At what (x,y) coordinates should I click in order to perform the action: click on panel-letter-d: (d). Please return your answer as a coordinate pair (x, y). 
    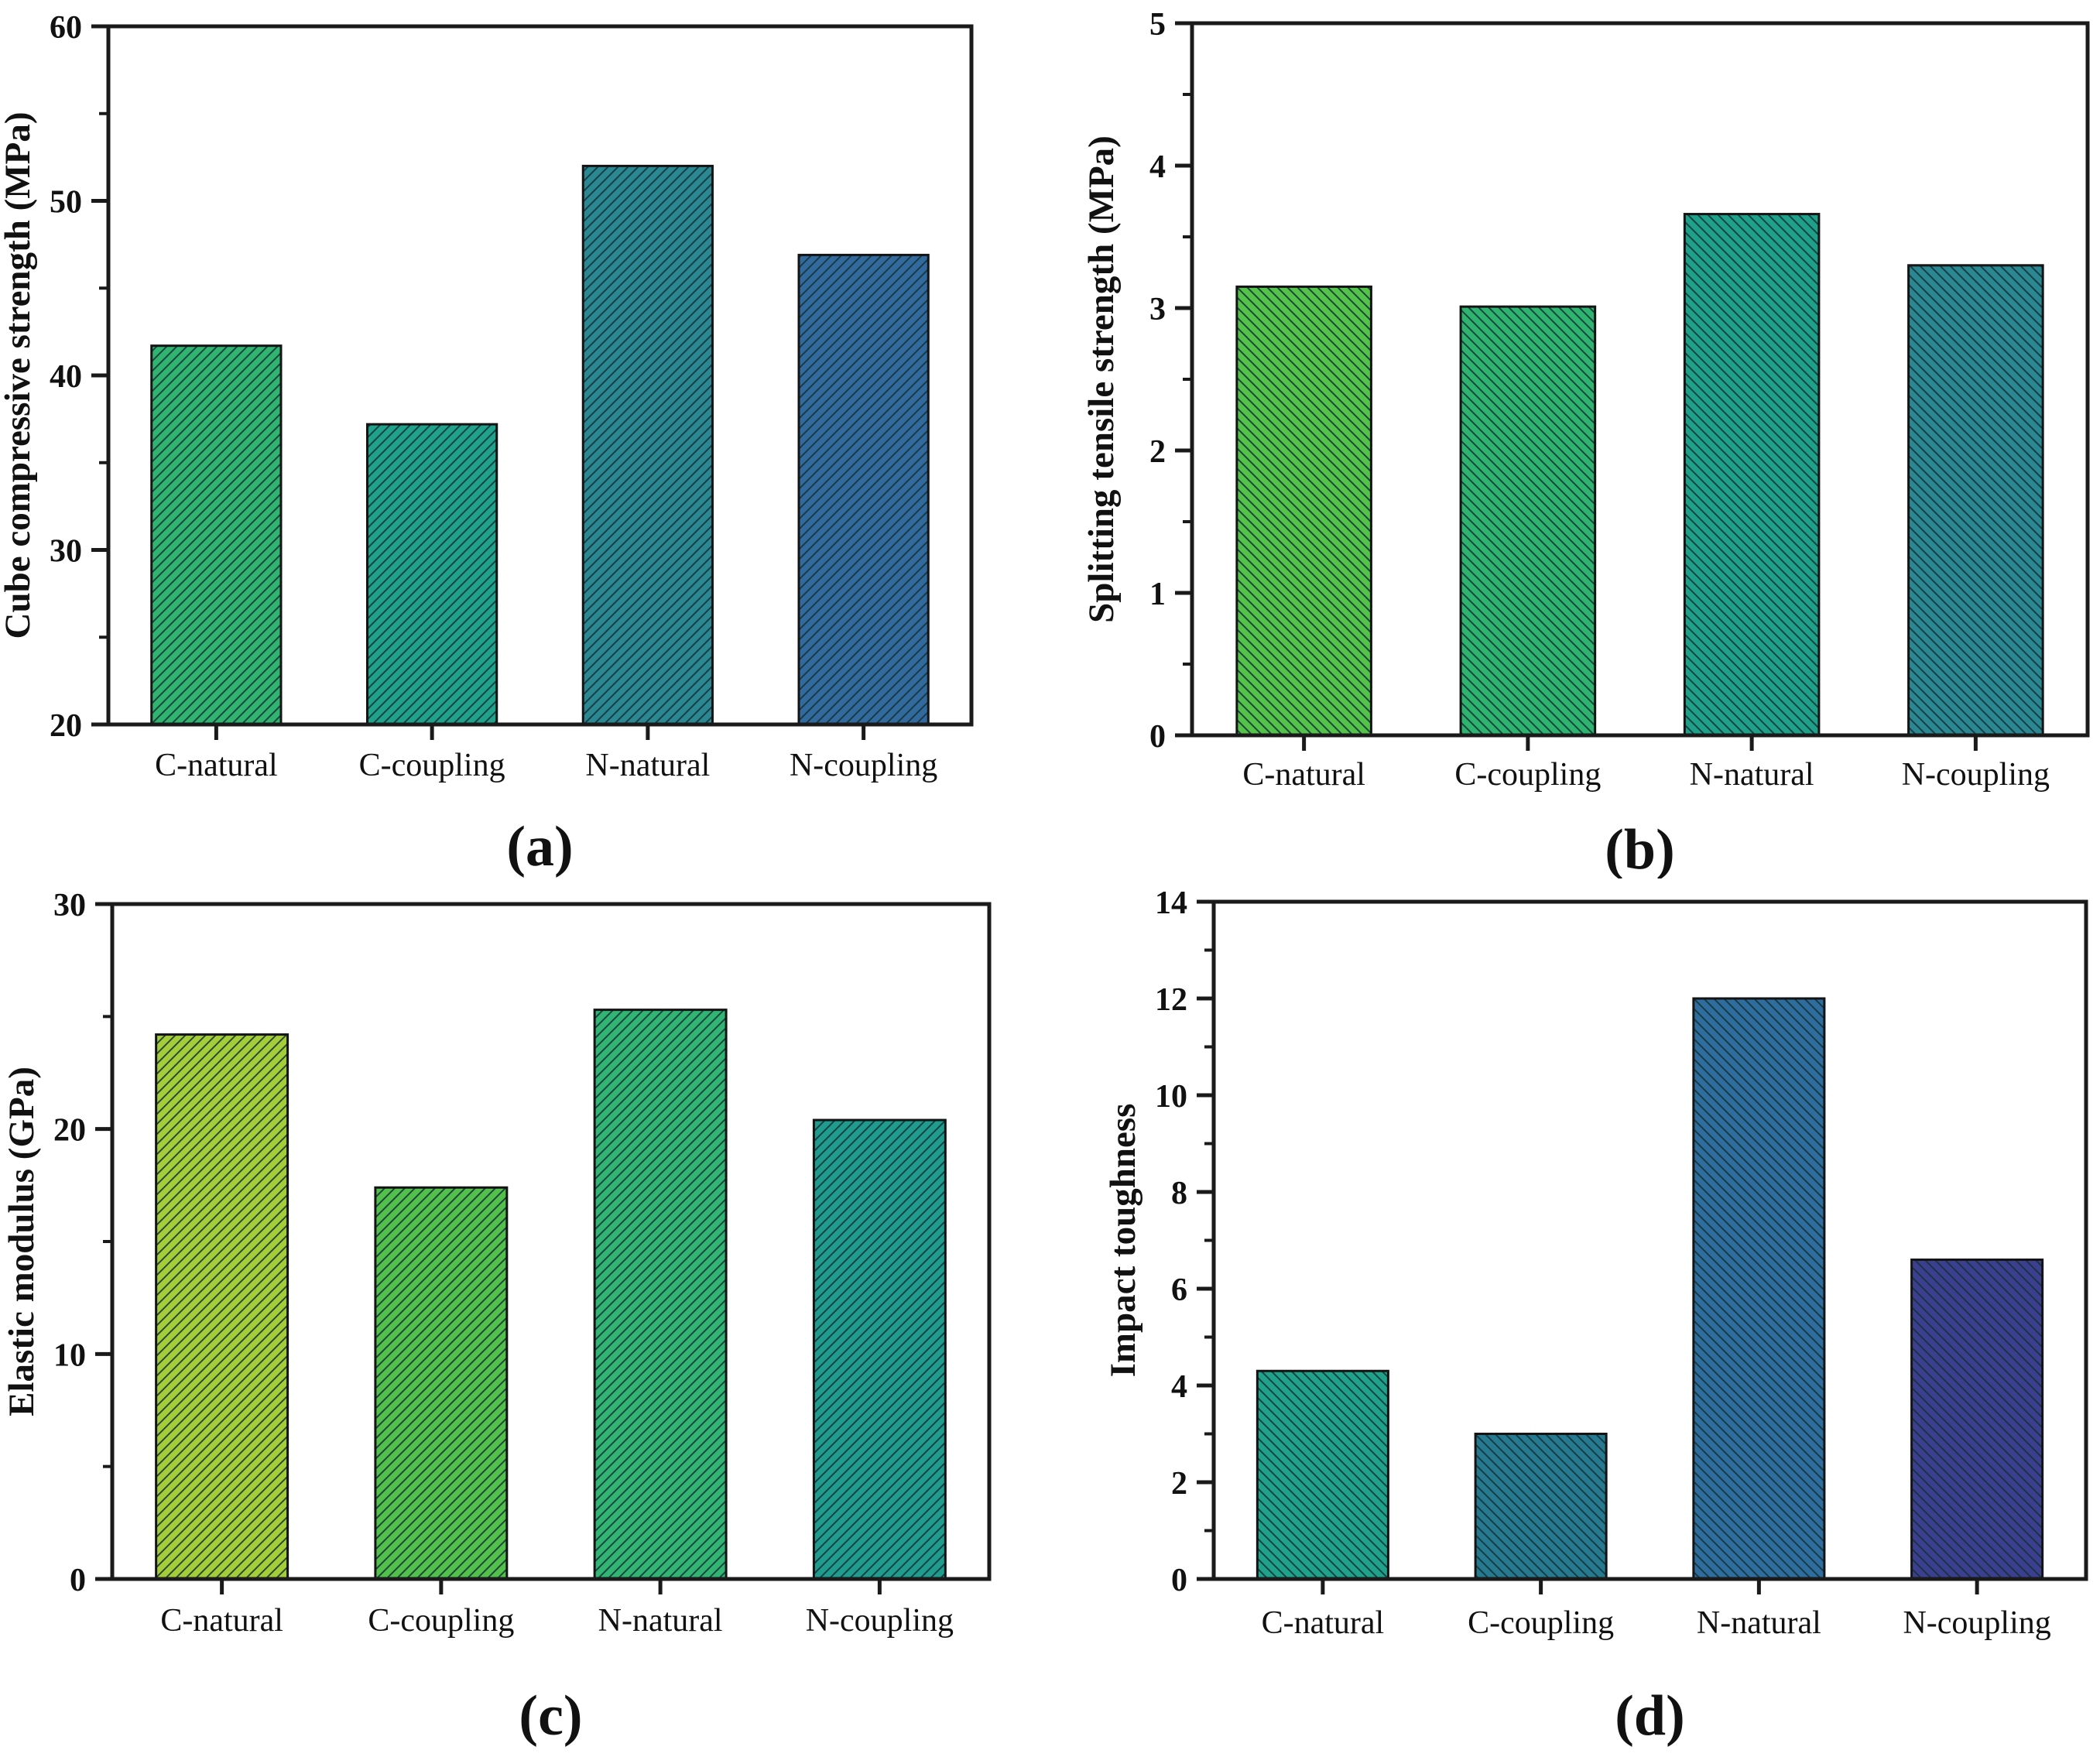
    Looking at the image, I should click on (1649, 1716).